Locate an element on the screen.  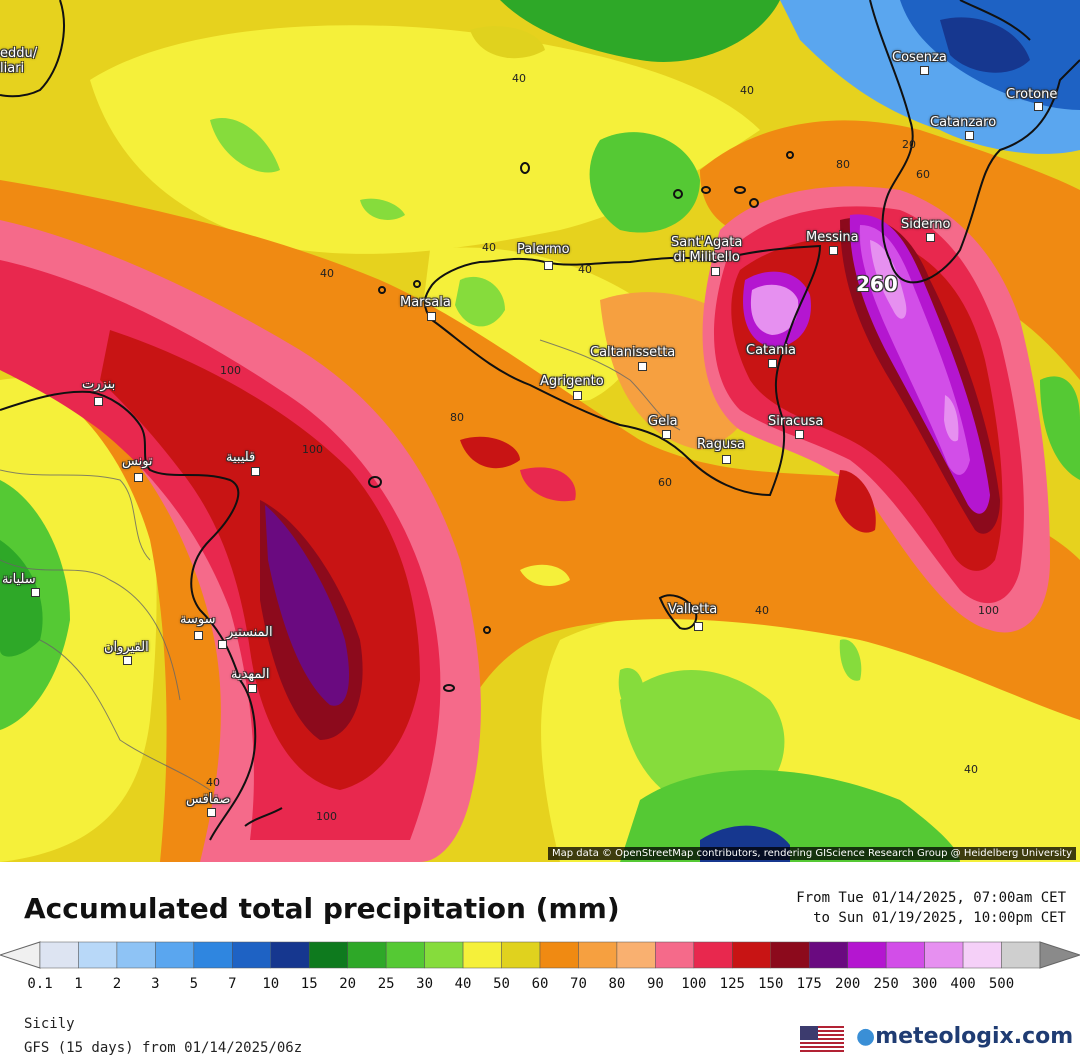
city-label-ragusa: Ragusa is located at coordinates (721, 444).